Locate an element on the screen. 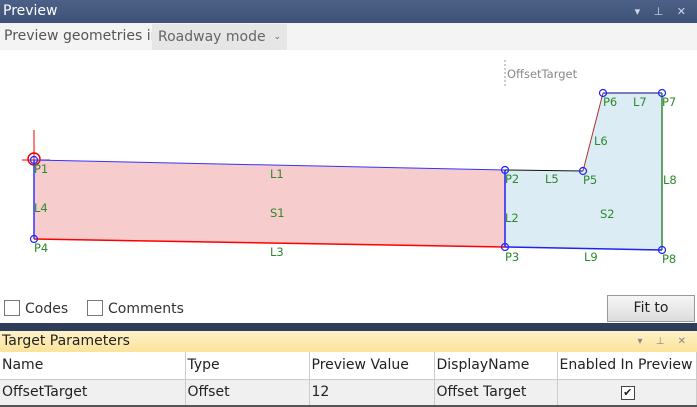  codes-checkbox is located at coordinates (12, 308).